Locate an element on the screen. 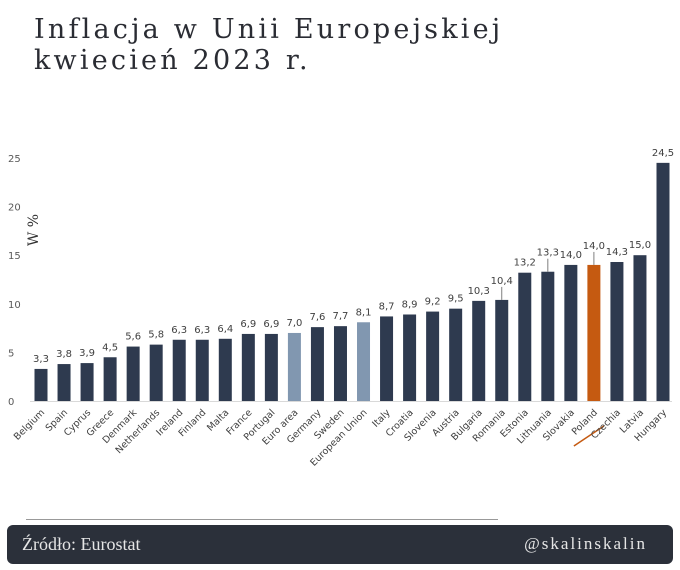 The height and width of the screenshot is (570, 680). data-label: 10,3 is located at coordinates (479, 291).